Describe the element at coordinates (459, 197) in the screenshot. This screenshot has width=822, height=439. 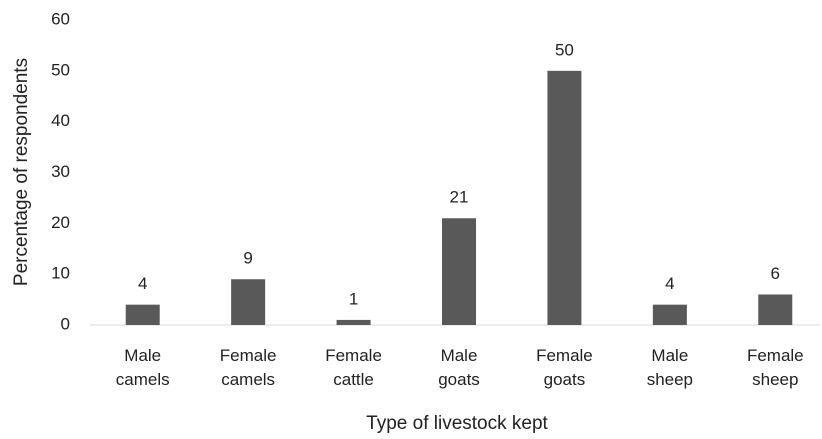
I see `data-label: 21` at that location.